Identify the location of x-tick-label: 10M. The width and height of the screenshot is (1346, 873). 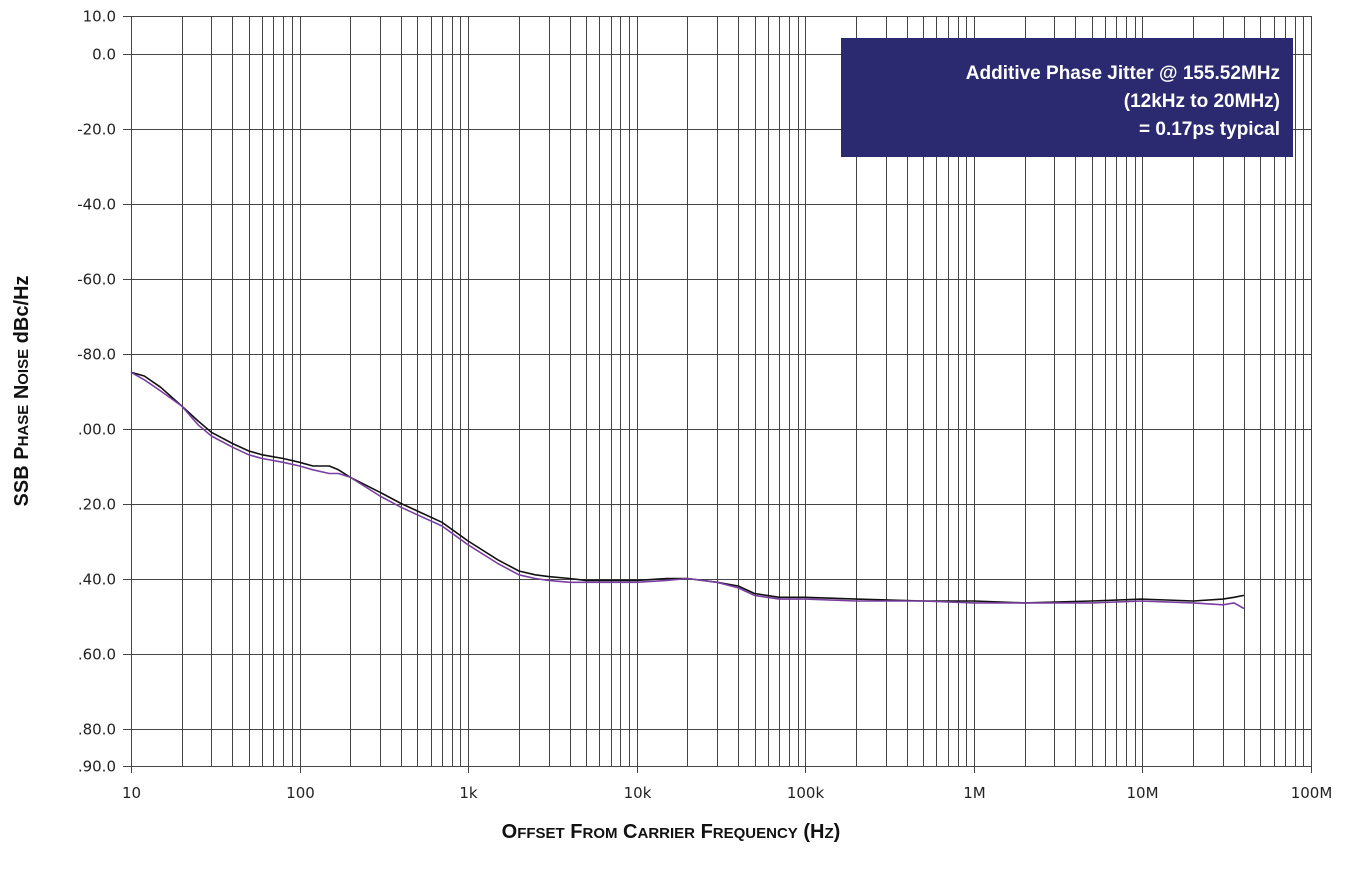
(1142, 793).